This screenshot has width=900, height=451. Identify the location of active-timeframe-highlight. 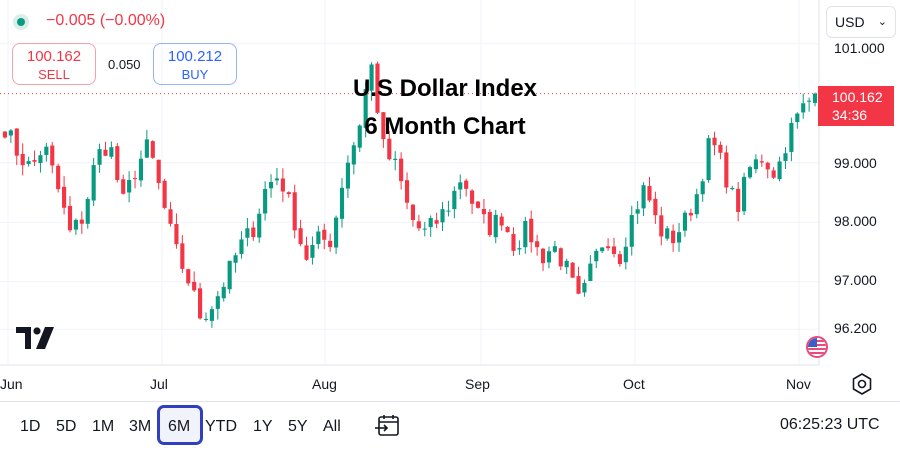
(180, 425).